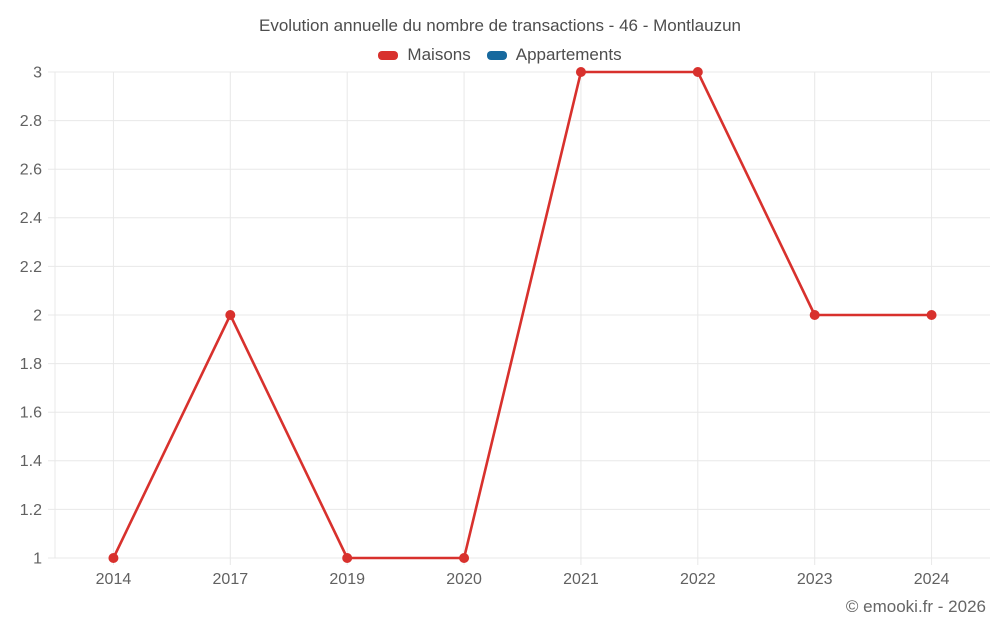 The height and width of the screenshot is (625, 1000). I want to click on appartements-series-swatch-icon, so click(496, 55).